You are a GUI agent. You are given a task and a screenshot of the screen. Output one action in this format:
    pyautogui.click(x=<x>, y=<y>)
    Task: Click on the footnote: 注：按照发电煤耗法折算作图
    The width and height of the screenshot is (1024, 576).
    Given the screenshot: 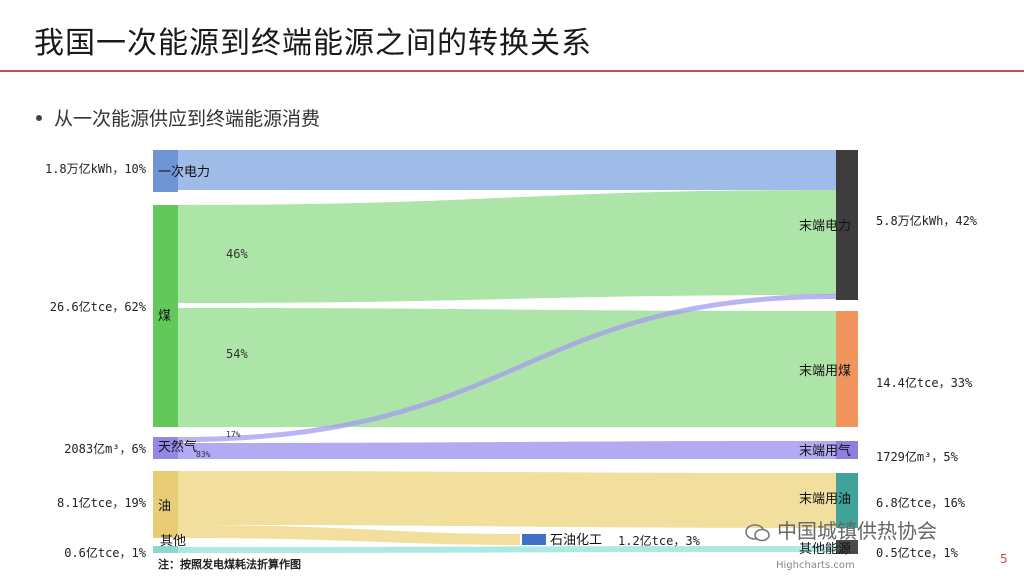 What is the action you would take?
    pyautogui.click(x=229, y=564)
    